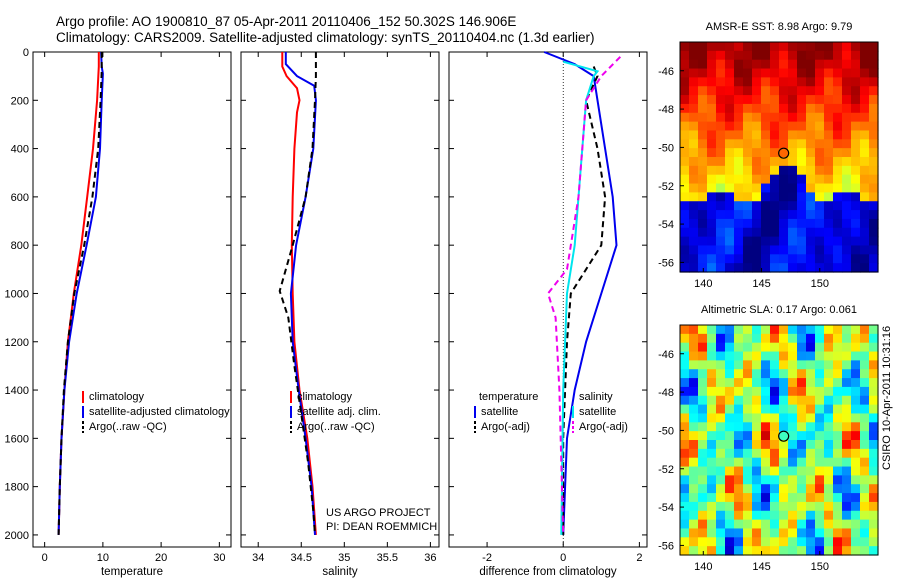 Image resolution: width=900 pixels, height=585 pixels. What do you see at coordinates (336, 427) in the screenshot?
I see `legend-label: Argo(..raw -QC)` at bounding box center [336, 427].